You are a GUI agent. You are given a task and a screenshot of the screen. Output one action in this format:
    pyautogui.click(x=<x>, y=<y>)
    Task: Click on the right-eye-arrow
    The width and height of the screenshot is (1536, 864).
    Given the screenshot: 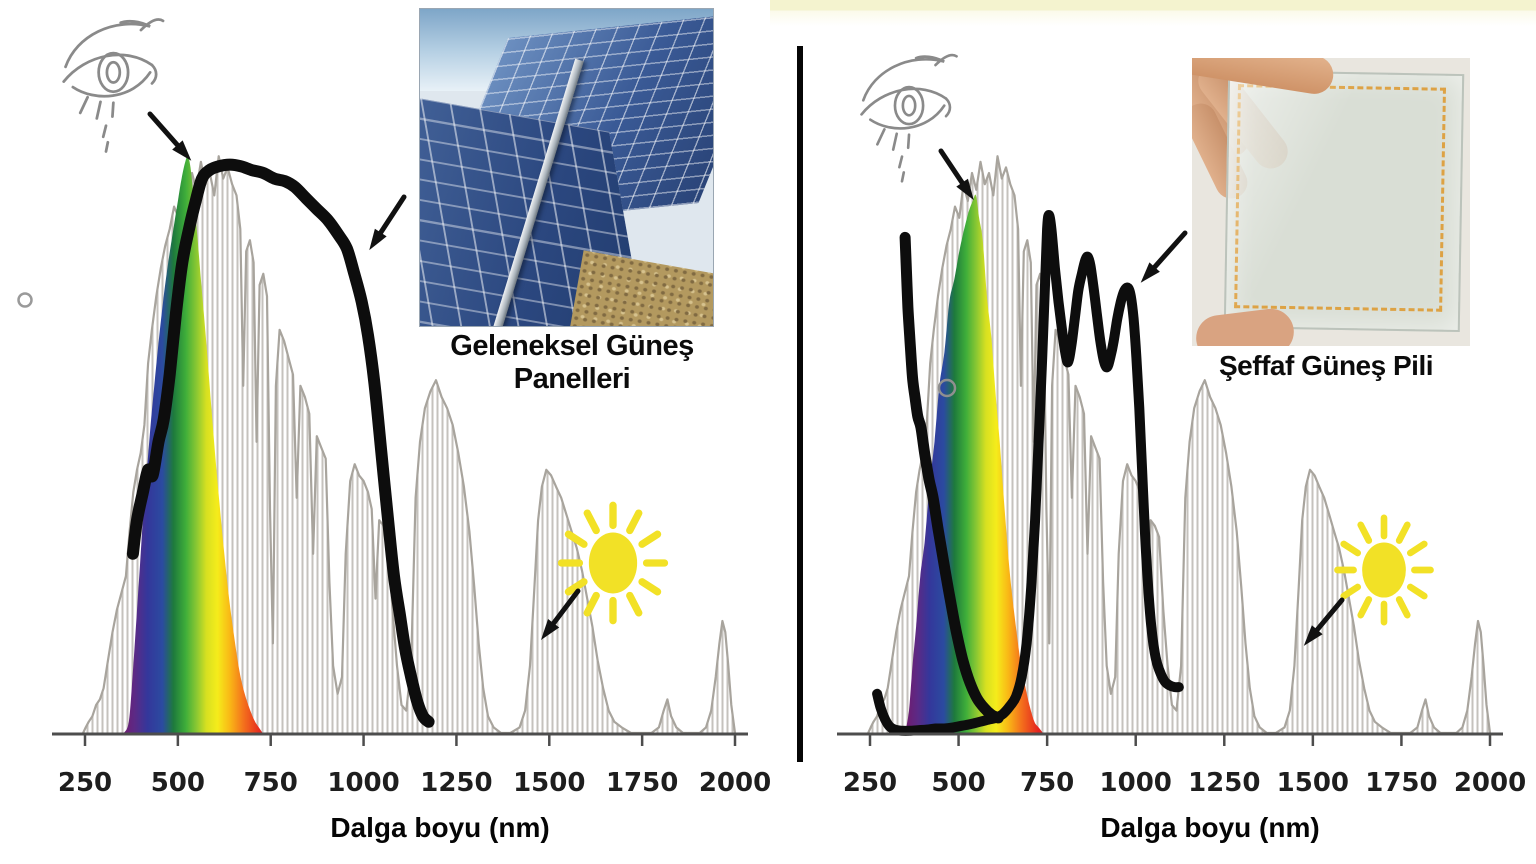 What is the action you would take?
    pyautogui.click(x=956, y=174)
    